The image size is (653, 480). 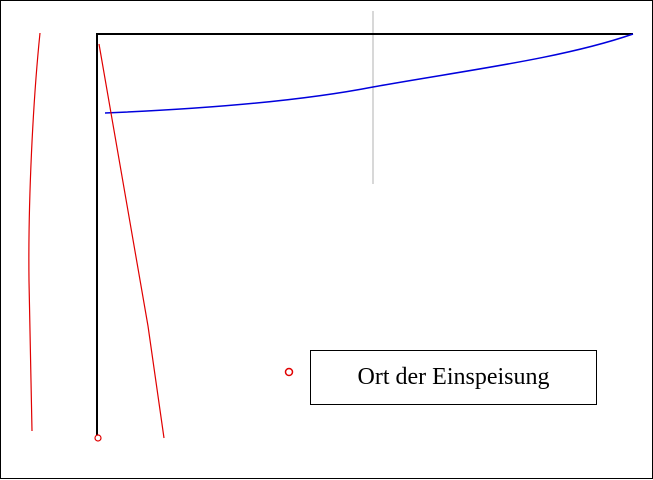 I want to click on legend-feed-marker-icon, so click(x=289, y=372).